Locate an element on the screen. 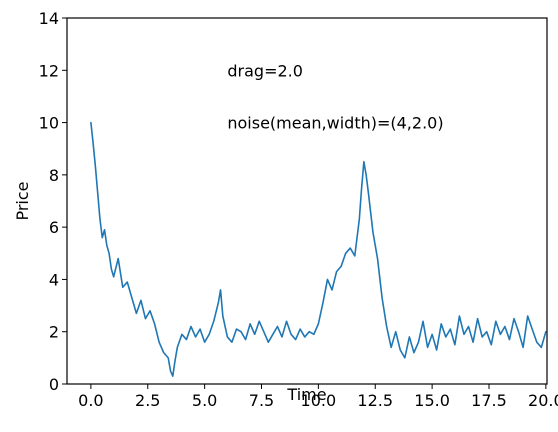  x-axis: 0.0 2.5 5.0 7.5 10.0 12.5 15.0 17.5 20.0 is located at coordinates (318, 397).